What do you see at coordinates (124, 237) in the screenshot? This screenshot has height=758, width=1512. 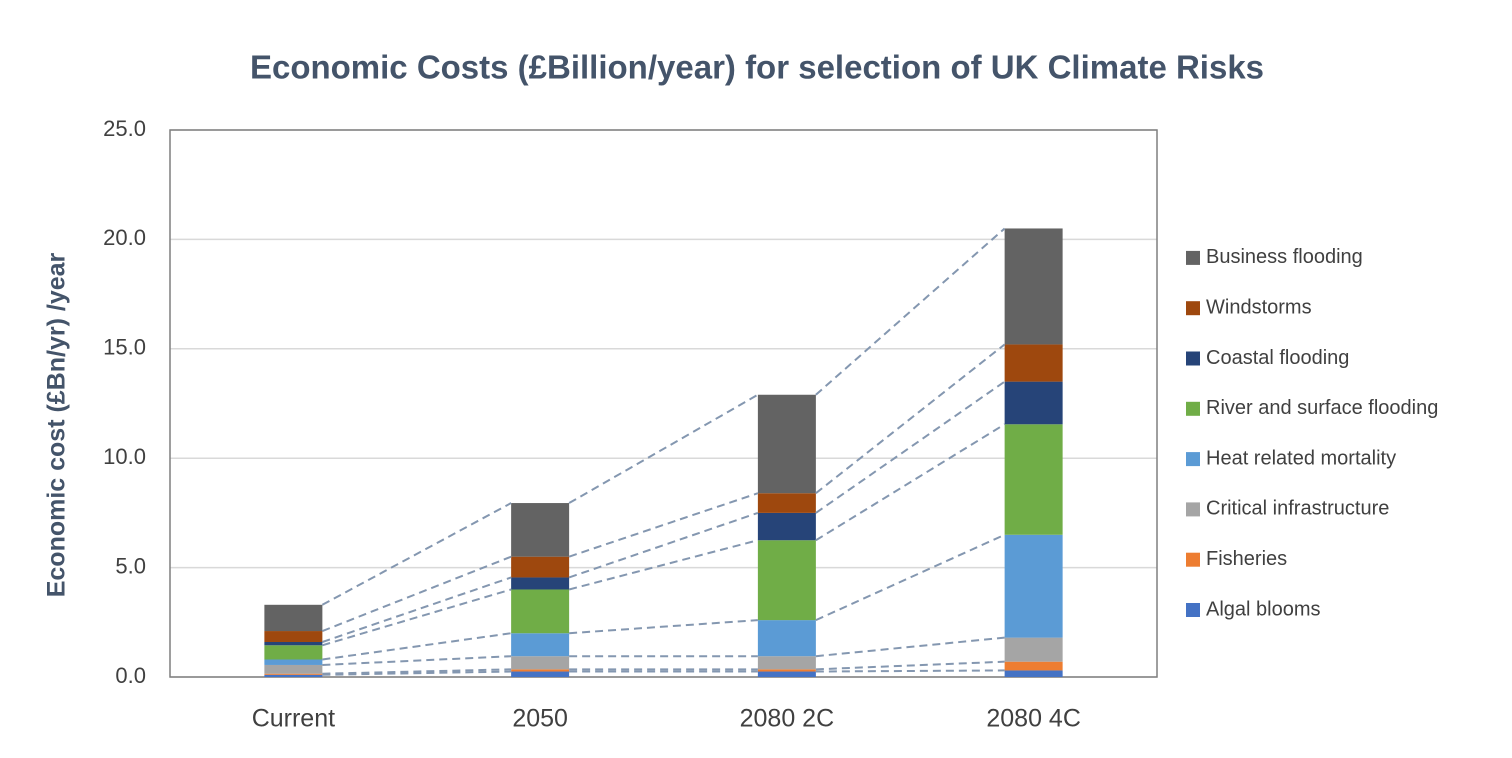 I see `y-tick-label: 20.0` at bounding box center [124, 237].